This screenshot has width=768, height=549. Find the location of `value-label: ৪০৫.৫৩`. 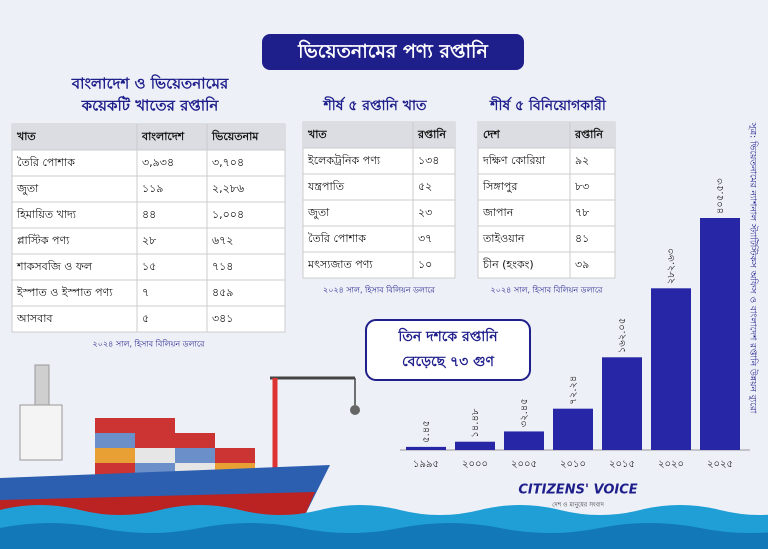

value-label: ৪০৫.৫৩ is located at coordinates (720, 196).